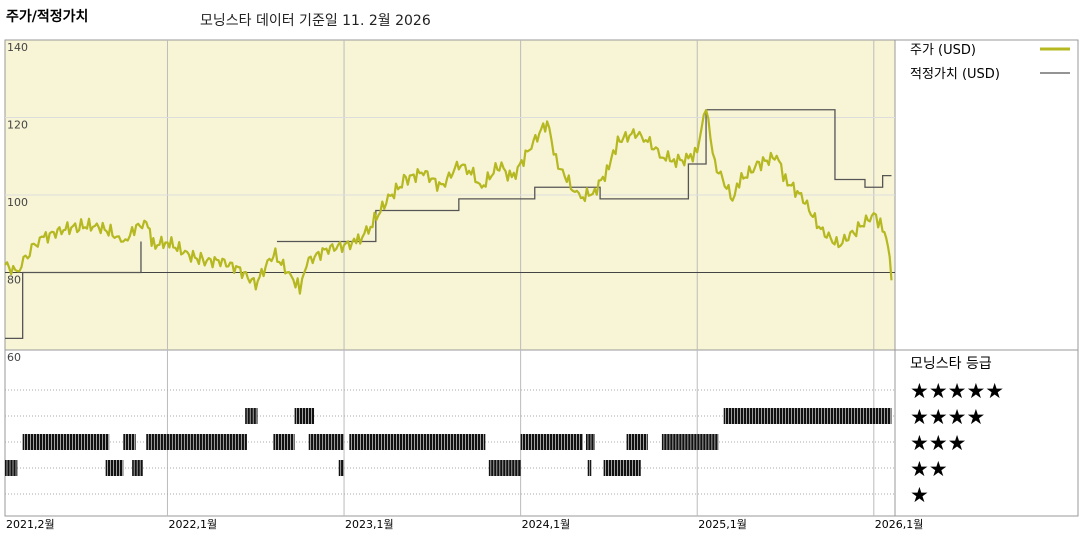 The height and width of the screenshot is (540, 1080). Describe the element at coordinates (30, 524) in the screenshot. I see `x-tick-label: 2021,2월` at that location.